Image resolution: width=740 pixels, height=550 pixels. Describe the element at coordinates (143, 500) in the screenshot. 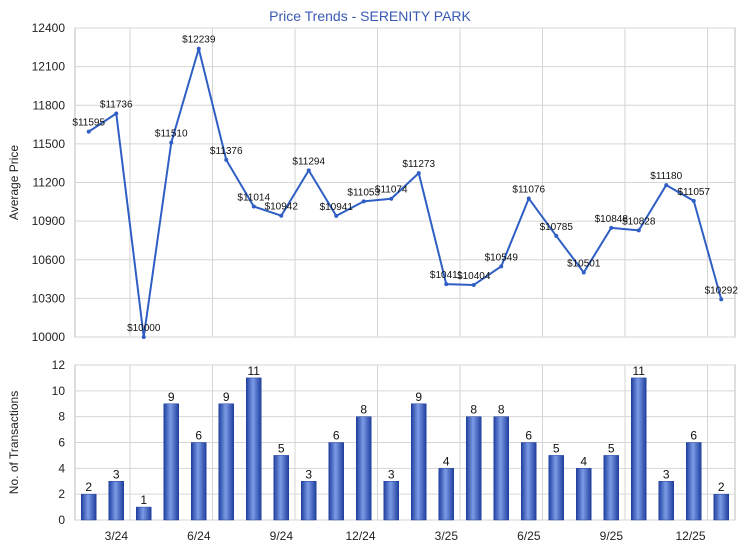

I see `transaction-data-label: 1` at that location.